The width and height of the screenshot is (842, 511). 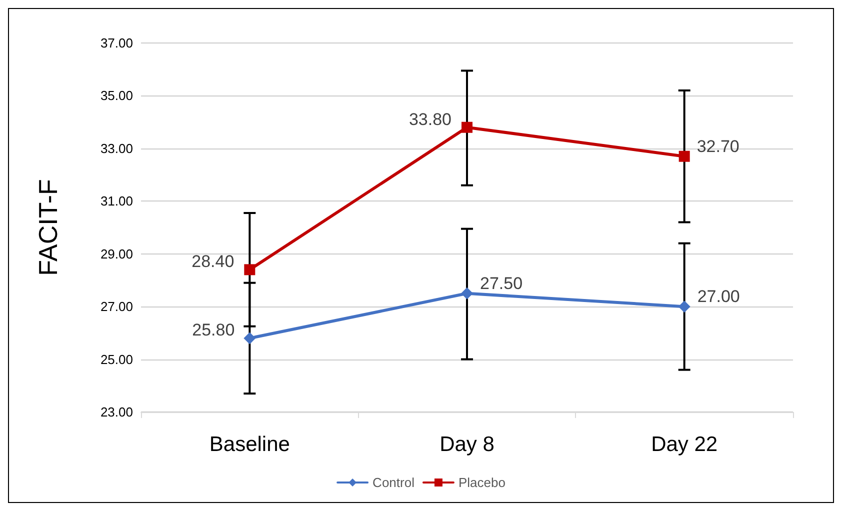 What do you see at coordinates (213, 330) in the screenshot?
I see `data-label: 25.80` at bounding box center [213, 330].